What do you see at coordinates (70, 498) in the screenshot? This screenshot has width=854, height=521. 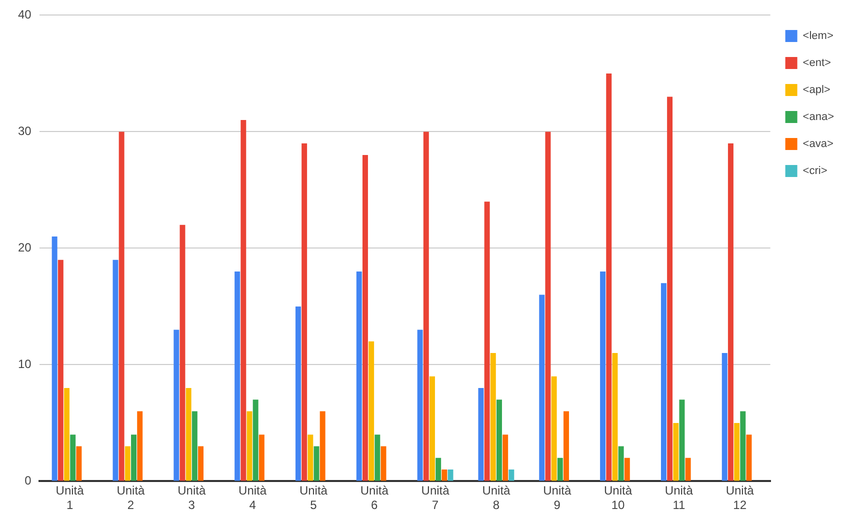 I see `x-tick-label: Unità 1` at bounding box center [70, 498].